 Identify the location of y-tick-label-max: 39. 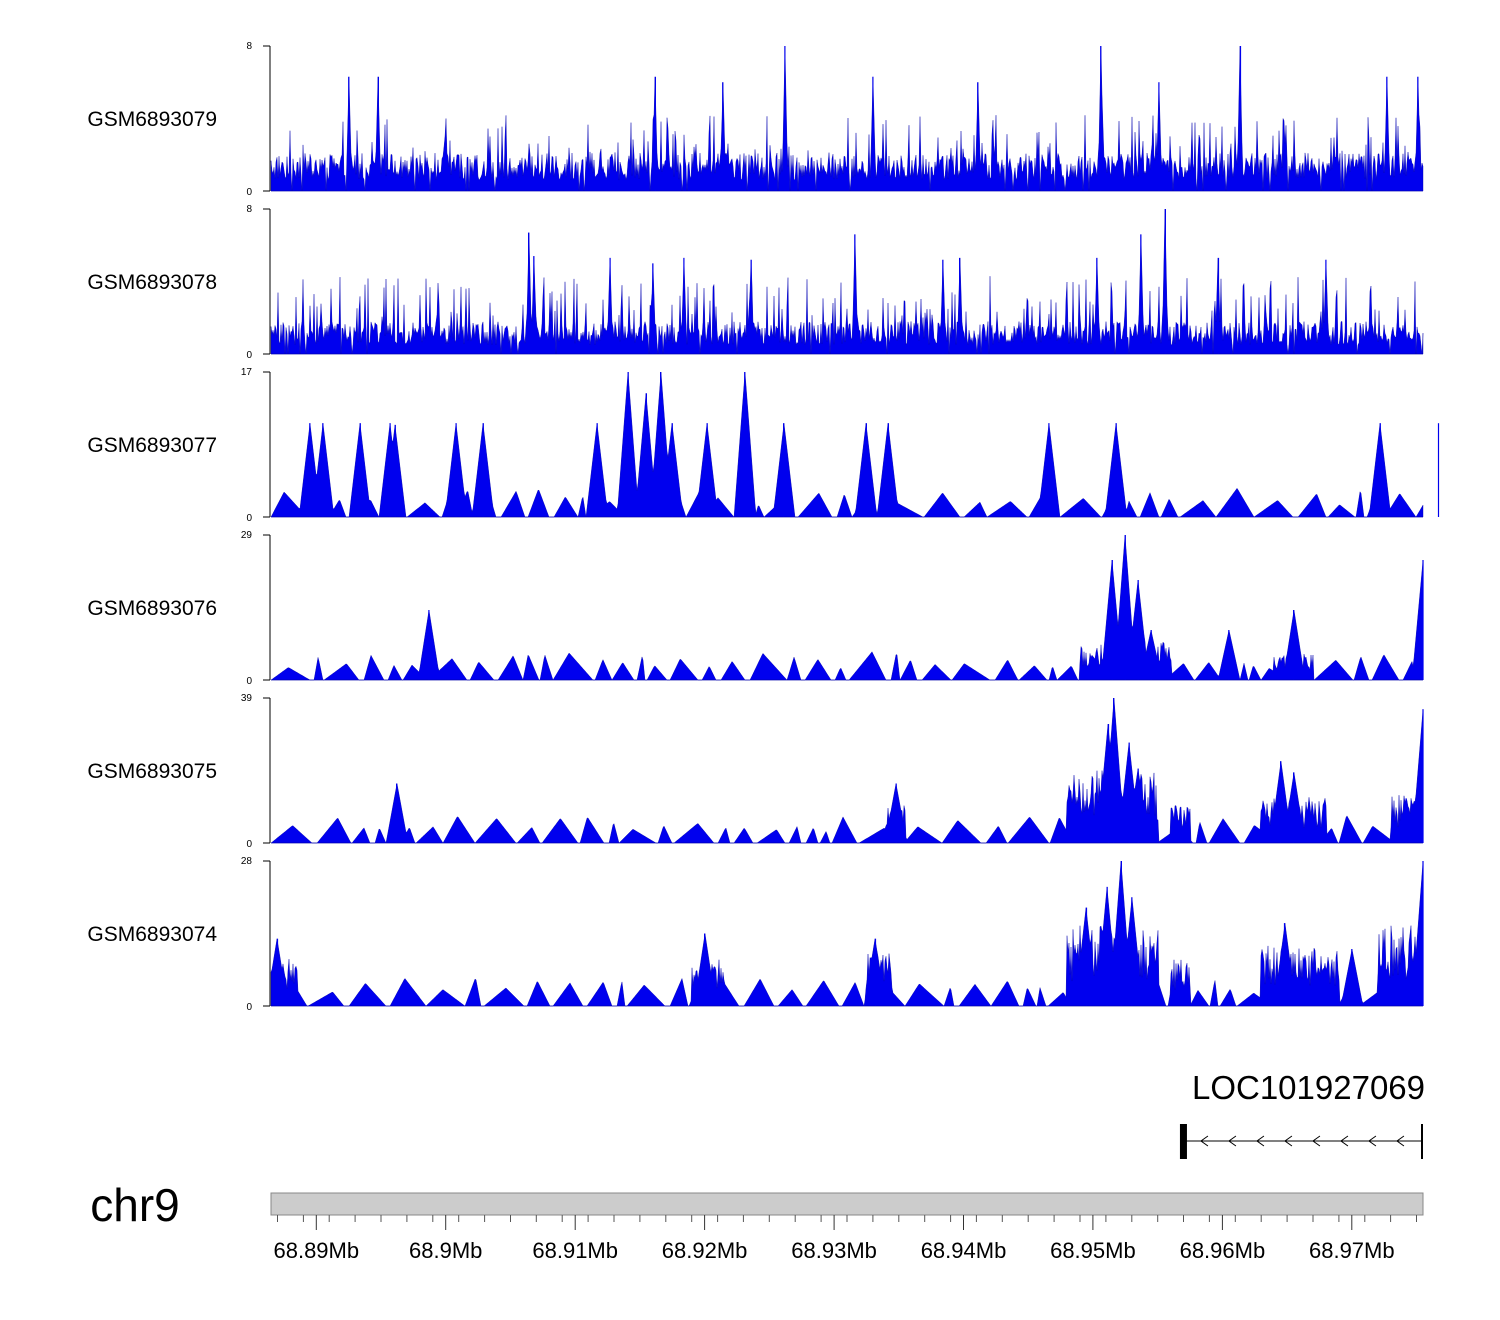
(247, 698).